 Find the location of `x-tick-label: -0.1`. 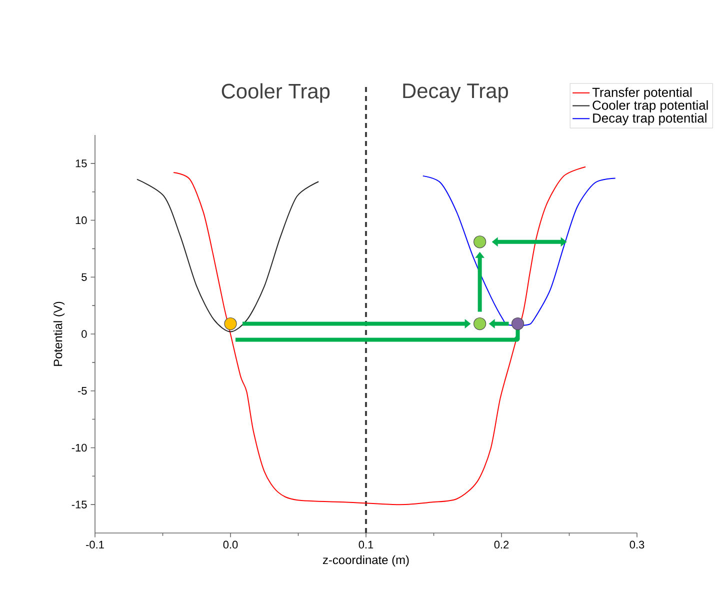

x-tick-label: -0.1 is located at coordinates (95, 544).